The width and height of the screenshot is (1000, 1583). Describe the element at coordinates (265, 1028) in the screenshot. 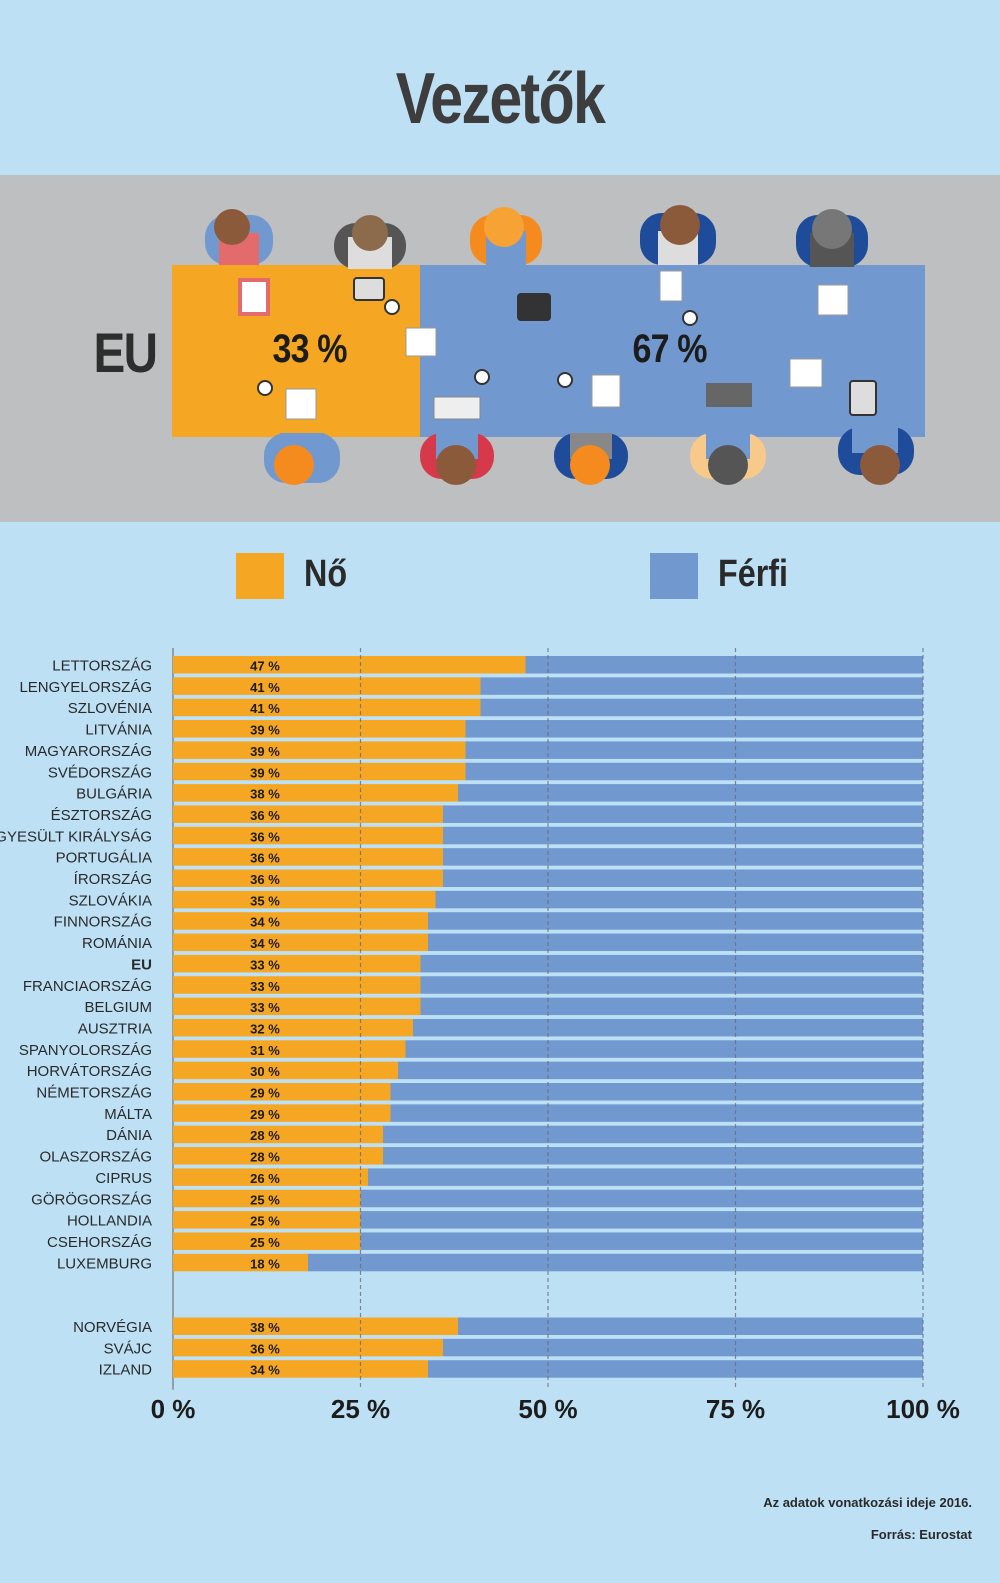

I see `value-label: 32 %` at that location.